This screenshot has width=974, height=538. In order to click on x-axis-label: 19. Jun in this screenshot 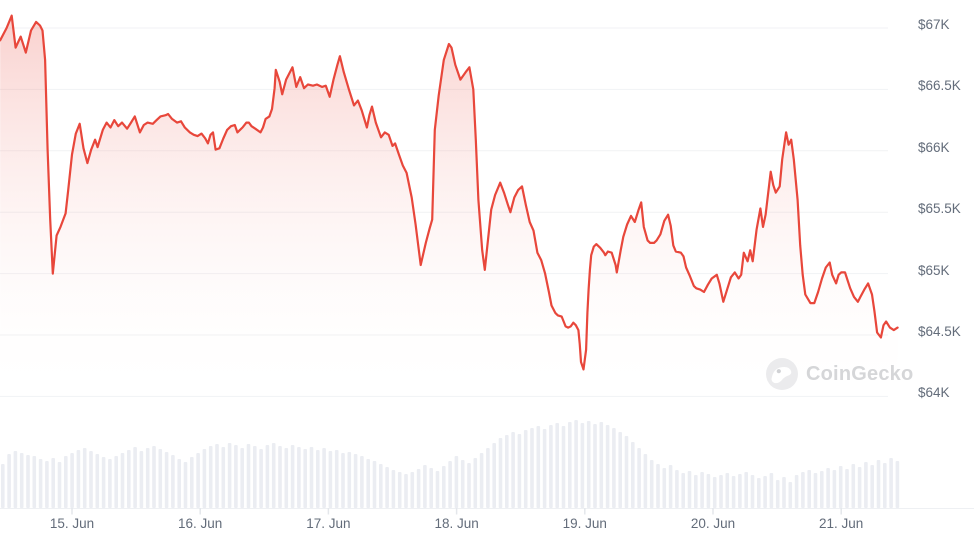, I will do `click(584, 523)`.